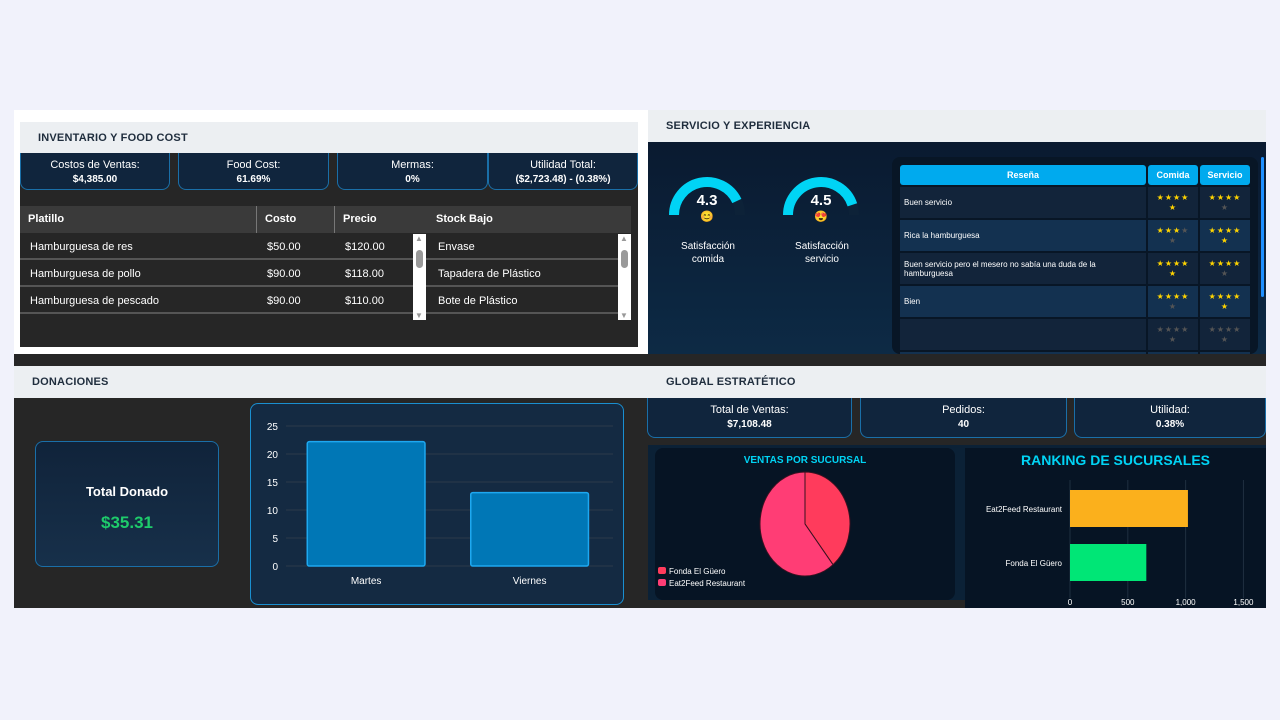 The image size is (1280, 720). Describe the element at coordinates (138, 219) in the screenshot. I see `col-platillo: Platillo` at that location.